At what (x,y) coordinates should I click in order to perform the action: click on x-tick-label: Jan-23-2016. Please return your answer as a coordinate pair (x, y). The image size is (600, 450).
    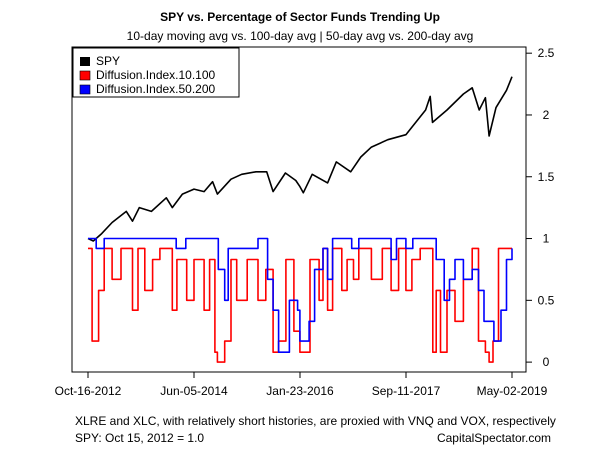
    Looking at the image, I should click on (300, 391).